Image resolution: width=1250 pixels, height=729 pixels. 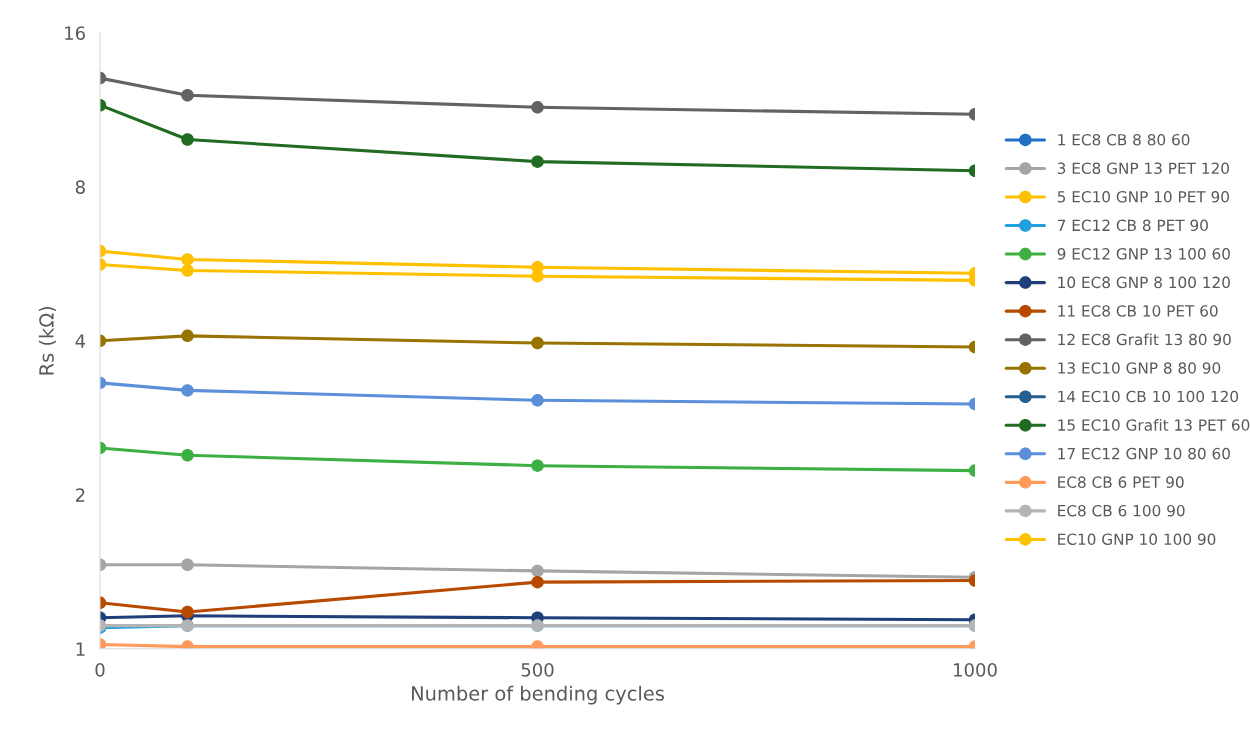 I want to click on legend-label: 7 EC12 CB 8 PET 90, so click(x=1132, y=225).